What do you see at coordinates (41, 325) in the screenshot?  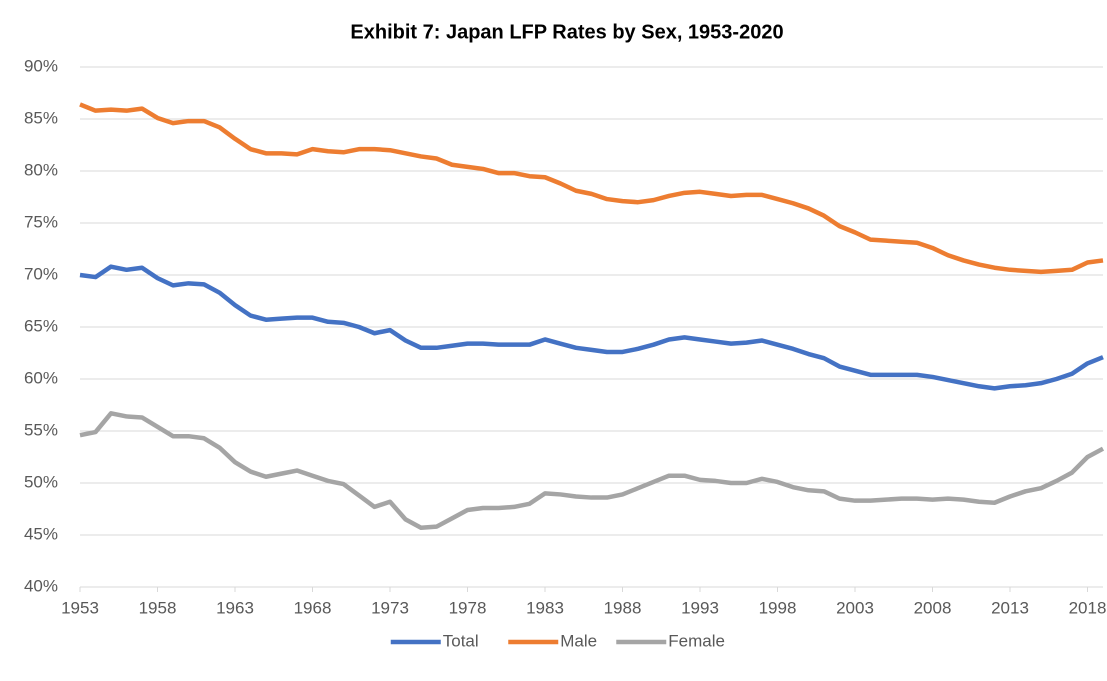 I see `y-tick-label: 65%` at bounding box center [41, 325].